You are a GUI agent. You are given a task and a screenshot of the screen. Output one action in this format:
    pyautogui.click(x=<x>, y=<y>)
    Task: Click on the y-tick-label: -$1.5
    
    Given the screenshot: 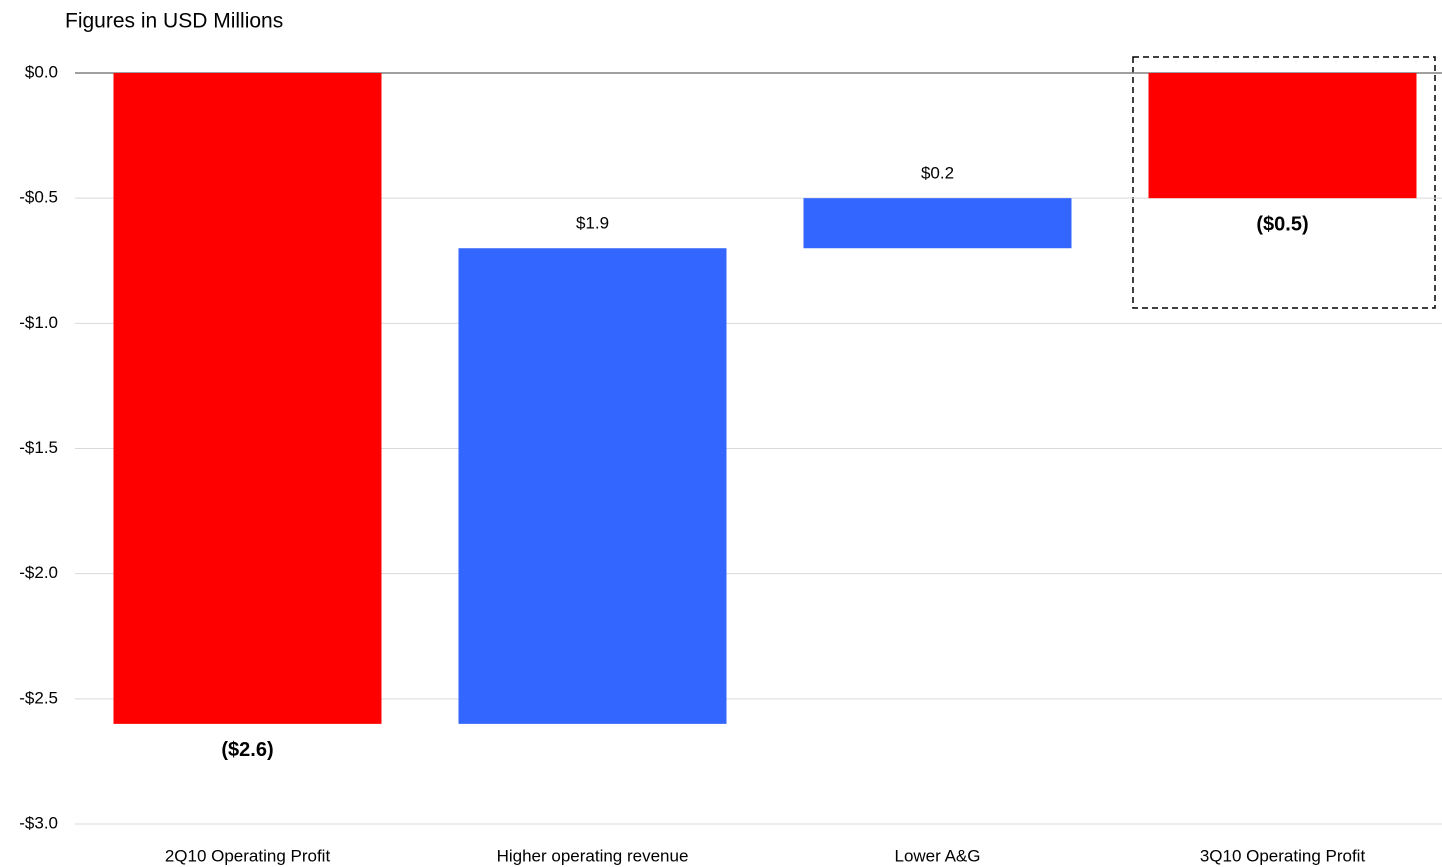 What is the action you would take?
    pyautogui.click(x=38, y=447)
    